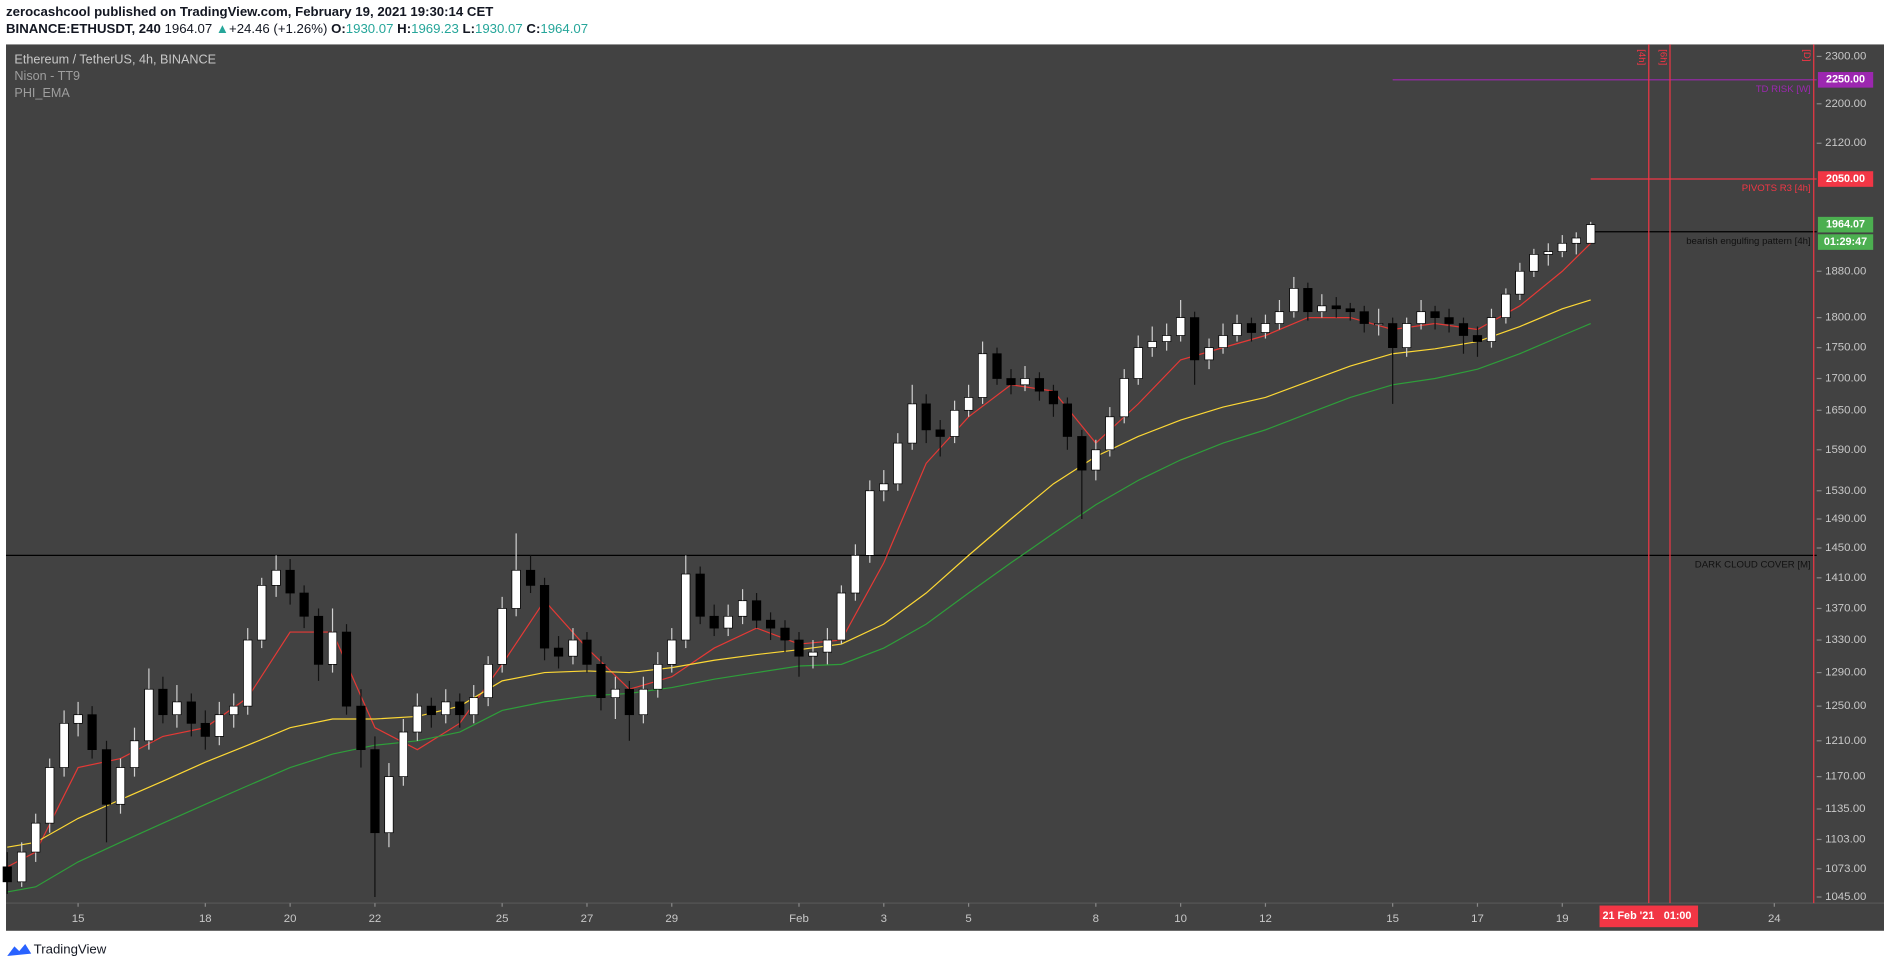  I want to click on price-tag-label: 2250.00, so click(1845, 80).